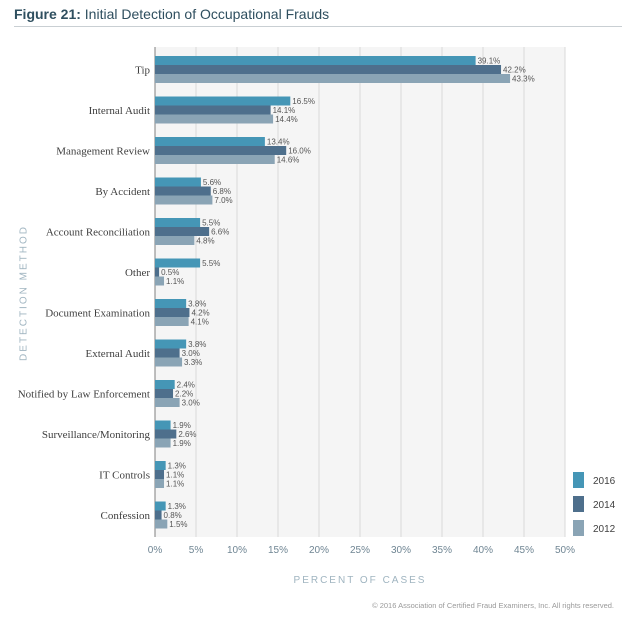 Image resolution: width=640 pixels, height=619 pixels. What do you see at coordinates (103, 152) in the screenshot?
I see `category-label: Management Review` at bounding box center [103, 152].